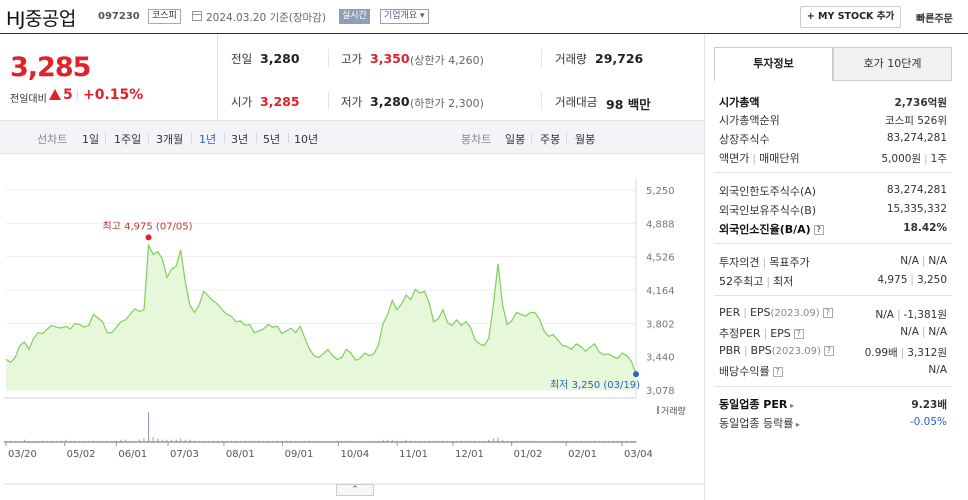  What do you see at coordinates (756, 404) in the screenshot?
I see `peer-per-label: 동일업종 PER ▸` at bounding box center [756, 404].